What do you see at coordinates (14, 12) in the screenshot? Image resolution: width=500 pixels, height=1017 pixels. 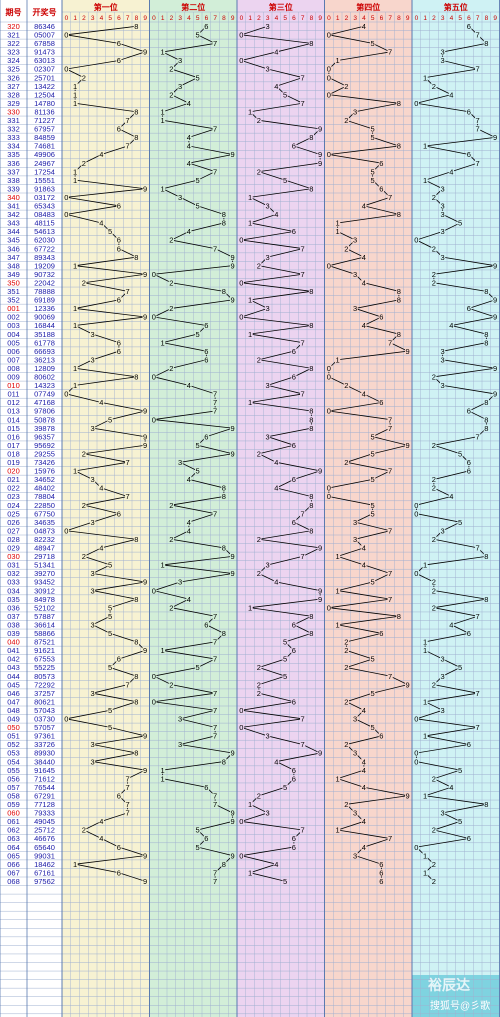 I see `header-period: 期号` at bounding box center [14, 12].